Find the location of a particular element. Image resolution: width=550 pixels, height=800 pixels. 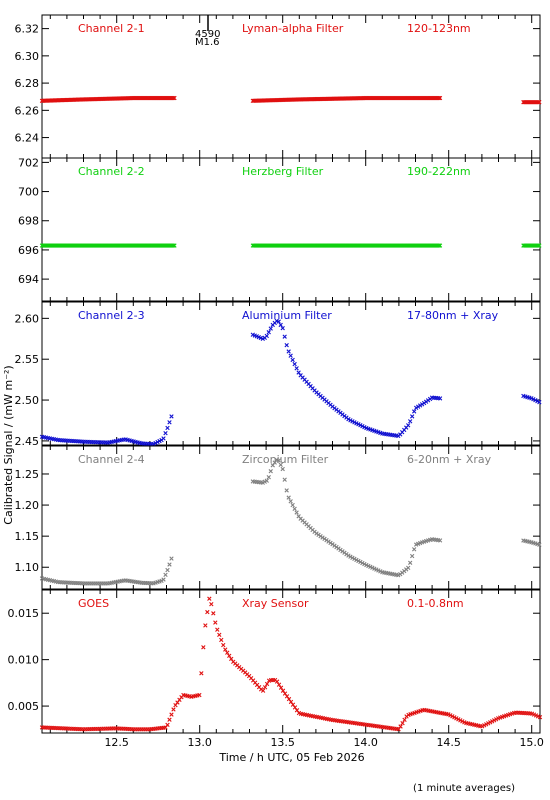

band-name: 6-20nm + Xray is located at coordinates (449, 459).